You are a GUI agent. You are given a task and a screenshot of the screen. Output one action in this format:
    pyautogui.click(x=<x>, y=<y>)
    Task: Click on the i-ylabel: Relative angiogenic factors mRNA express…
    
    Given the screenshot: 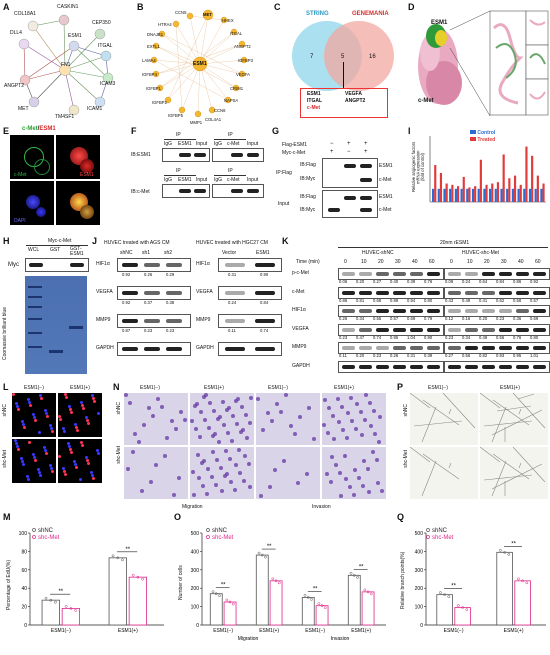 What is the action you would take?
    pyautogui.click(x=418, y=167)
    